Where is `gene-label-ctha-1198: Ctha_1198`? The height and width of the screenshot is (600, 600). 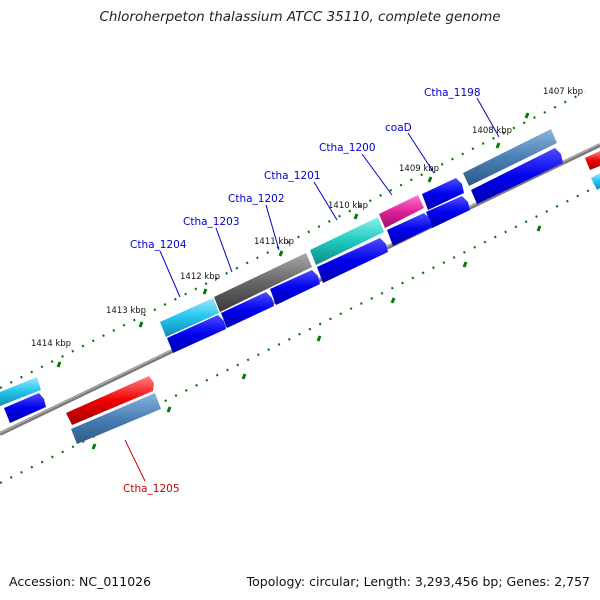 gene-label-ctha-1198: Ctha_1198 is located at coordinates (452, 93).